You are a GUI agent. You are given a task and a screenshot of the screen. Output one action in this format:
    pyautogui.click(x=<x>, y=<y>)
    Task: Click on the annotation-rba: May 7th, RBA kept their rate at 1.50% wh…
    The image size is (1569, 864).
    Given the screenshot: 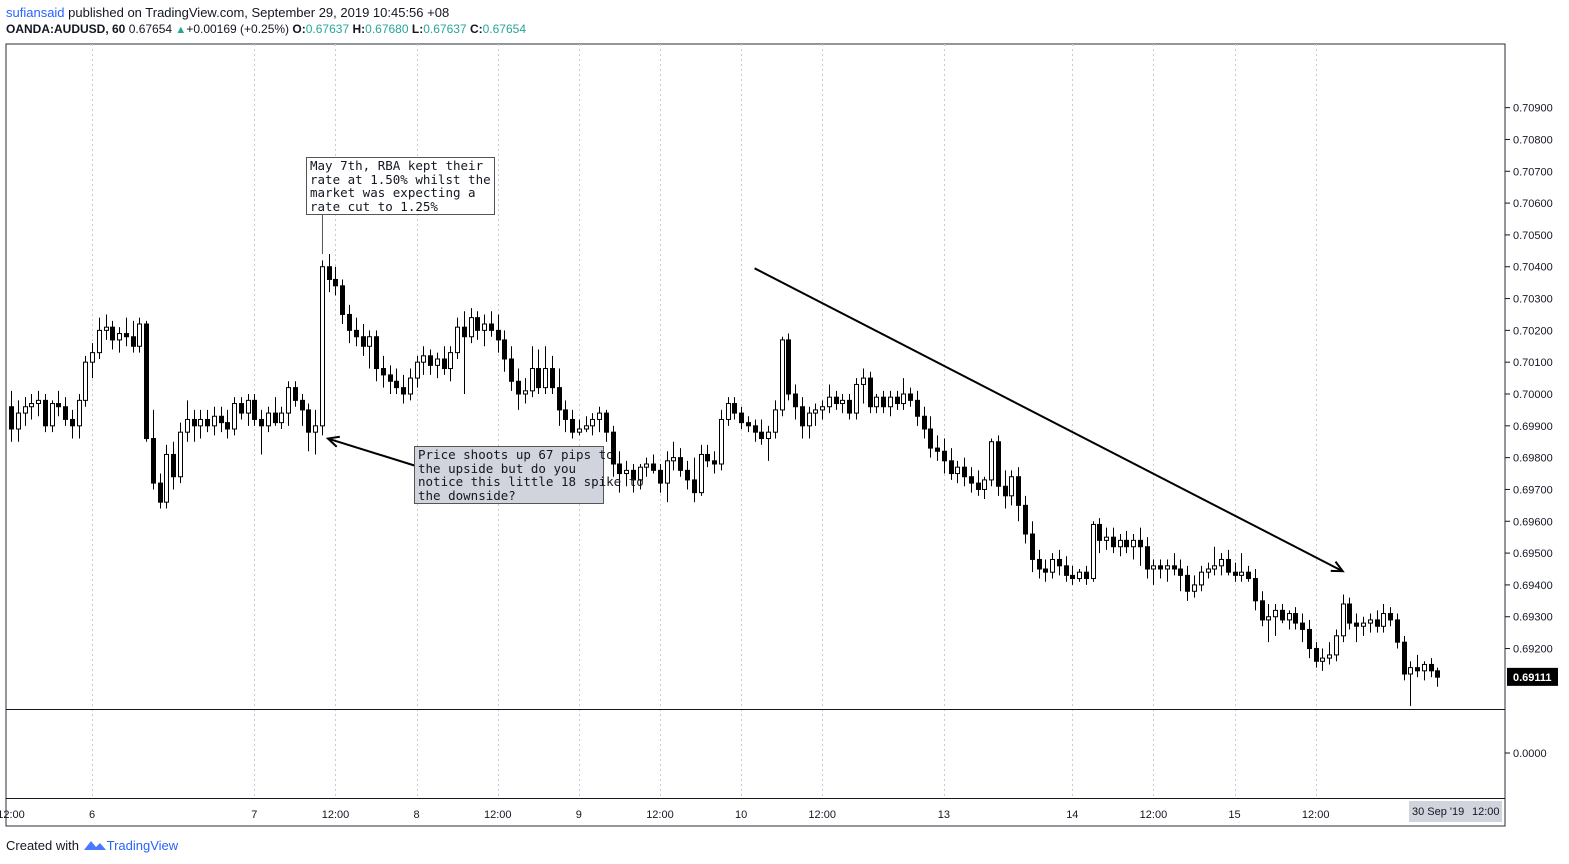 What is the action you would take?
    pyautogui.click(x=400, y=186)
    